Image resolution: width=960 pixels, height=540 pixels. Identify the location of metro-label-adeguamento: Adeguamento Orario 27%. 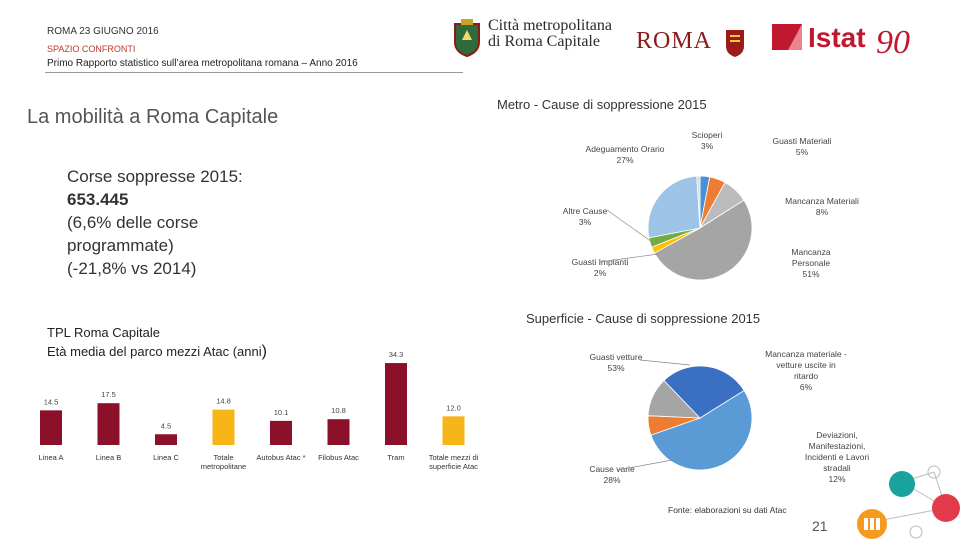
(625, 155).